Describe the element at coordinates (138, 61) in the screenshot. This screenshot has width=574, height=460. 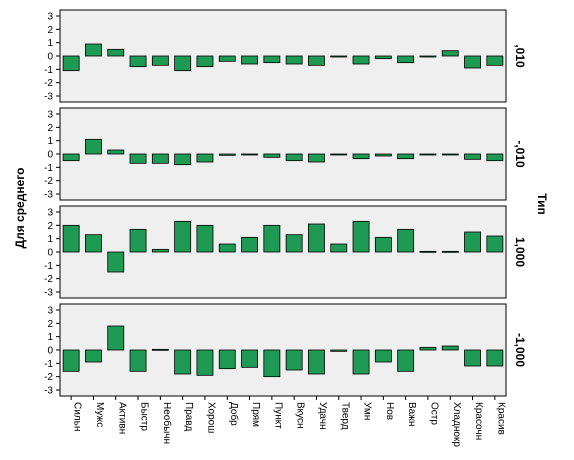
I see `bar-Быстр` at that location.